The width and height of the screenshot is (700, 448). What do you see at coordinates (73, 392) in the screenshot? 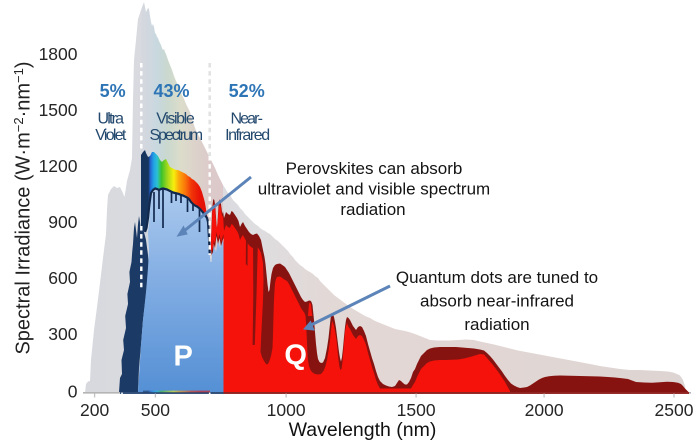
I see `svg-text: 0` at bounding box center [73, 392].